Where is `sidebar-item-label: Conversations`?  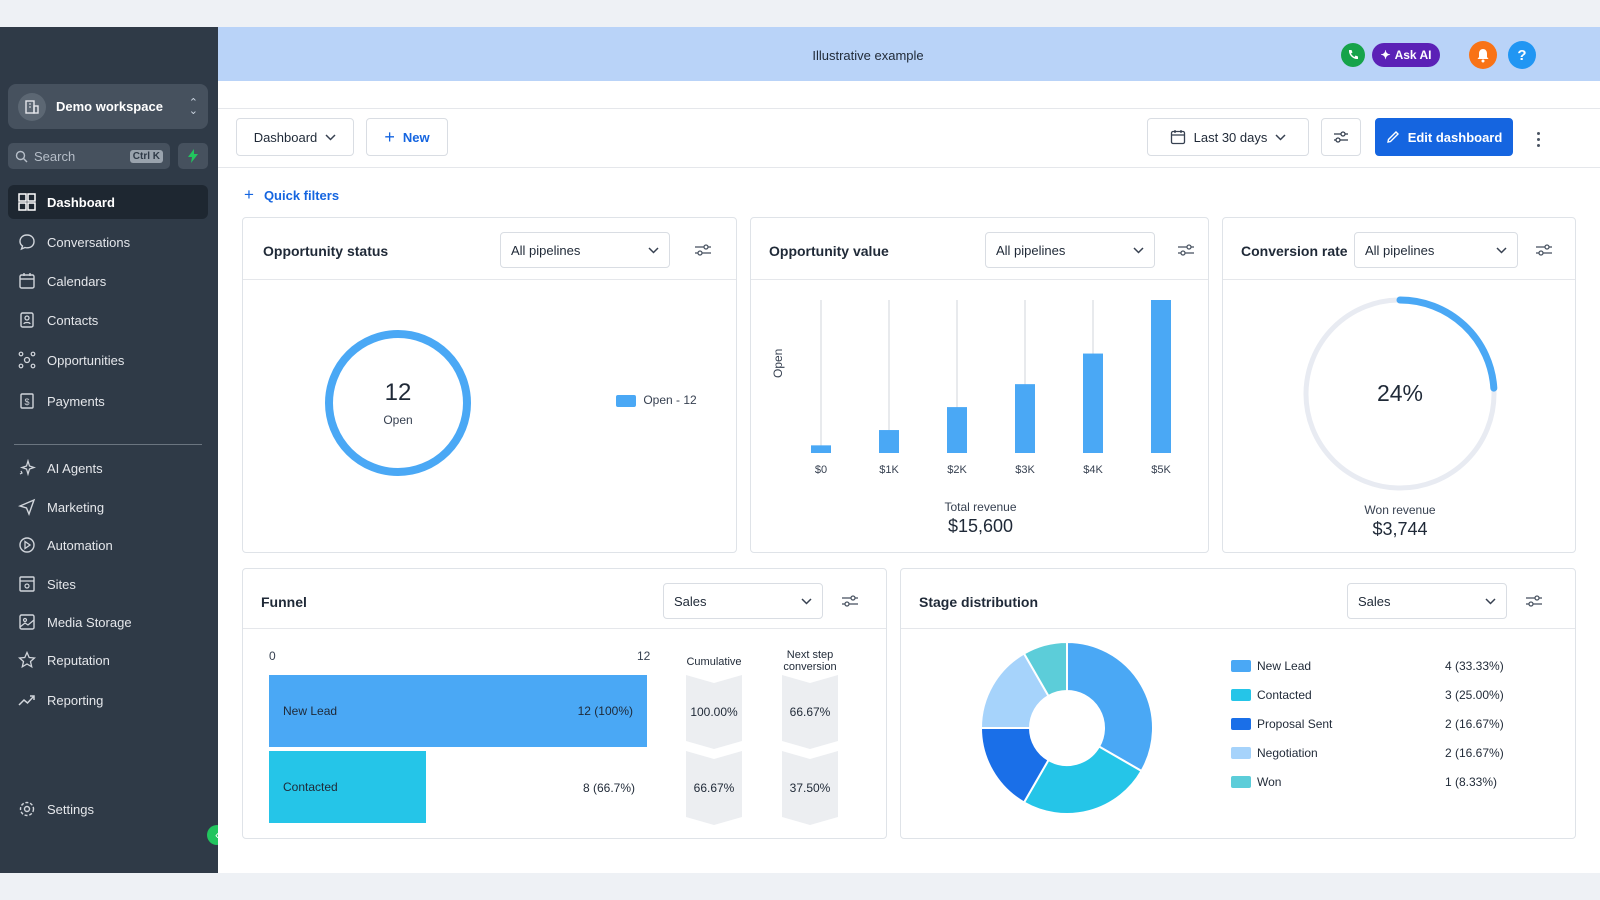 sidebar-item-label: Conversations is located at coordinates (89, 242).